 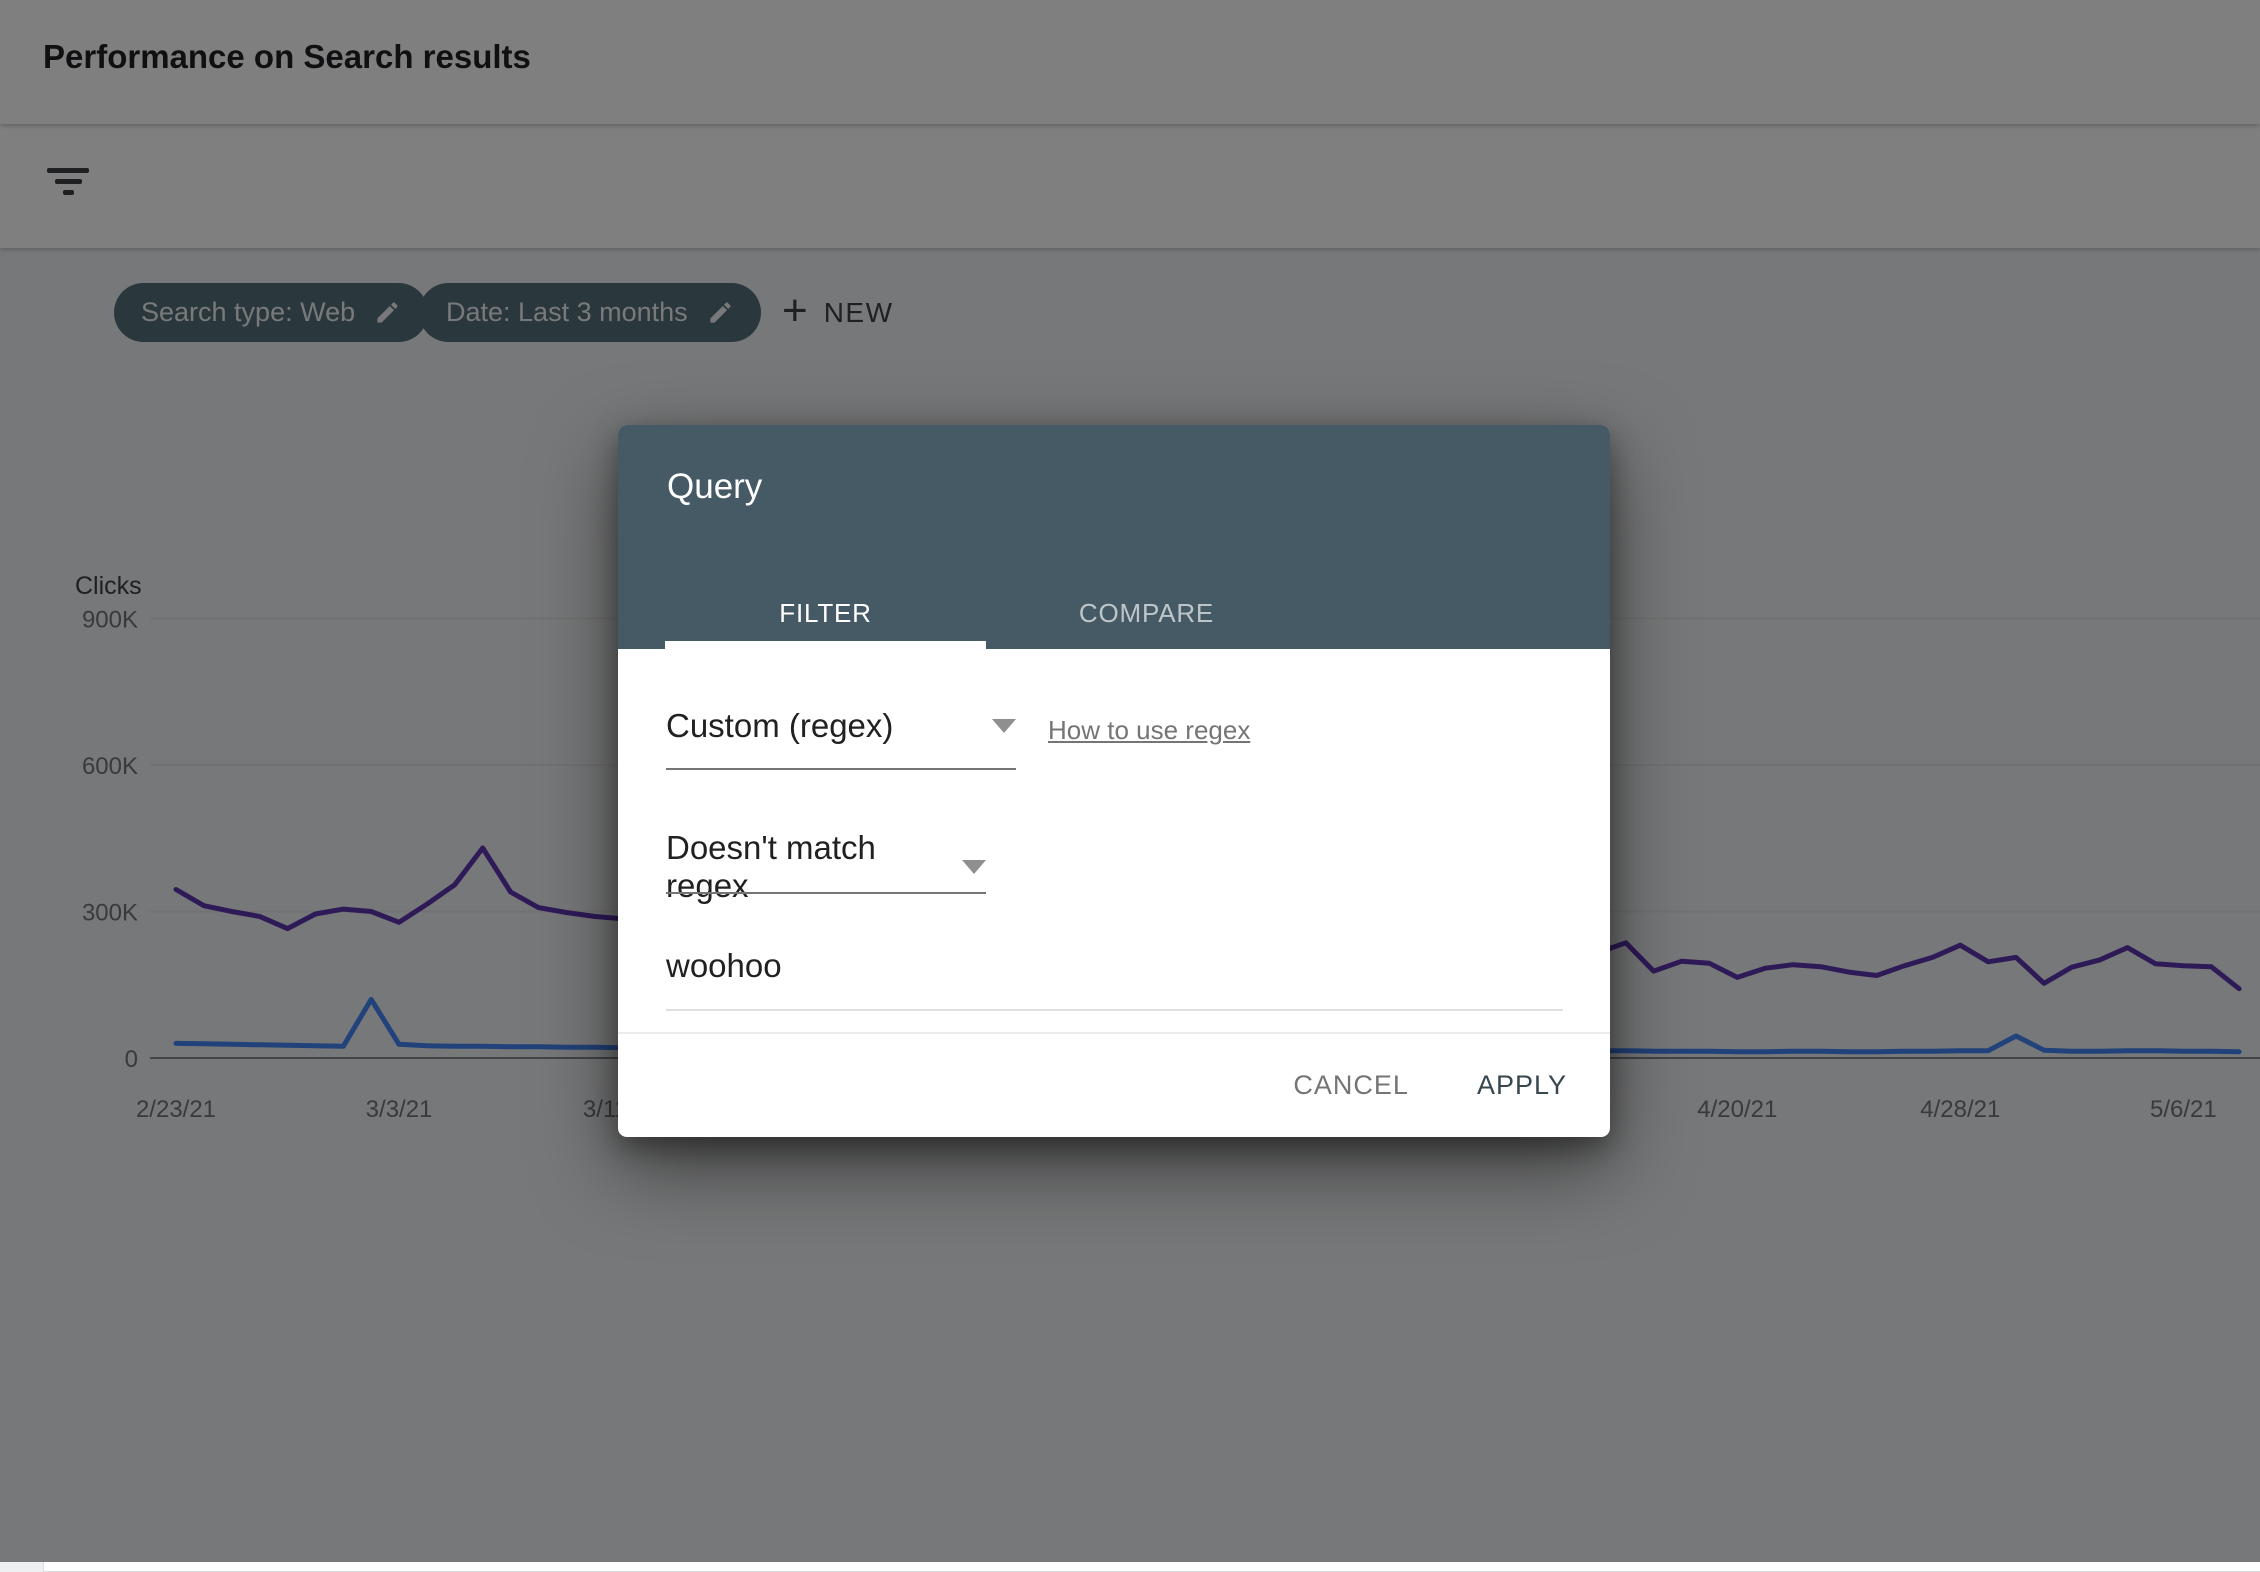 I want to click on cancel-button: CANCEL, so click(x=1351, y=1085).